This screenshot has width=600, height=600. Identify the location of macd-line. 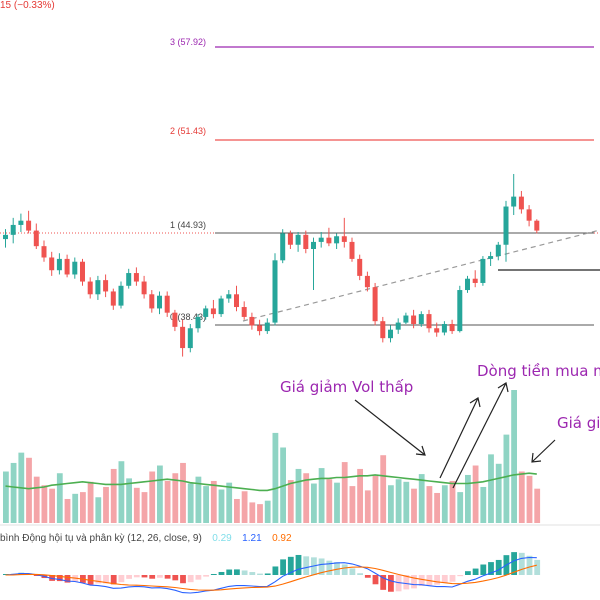
(271, 575).